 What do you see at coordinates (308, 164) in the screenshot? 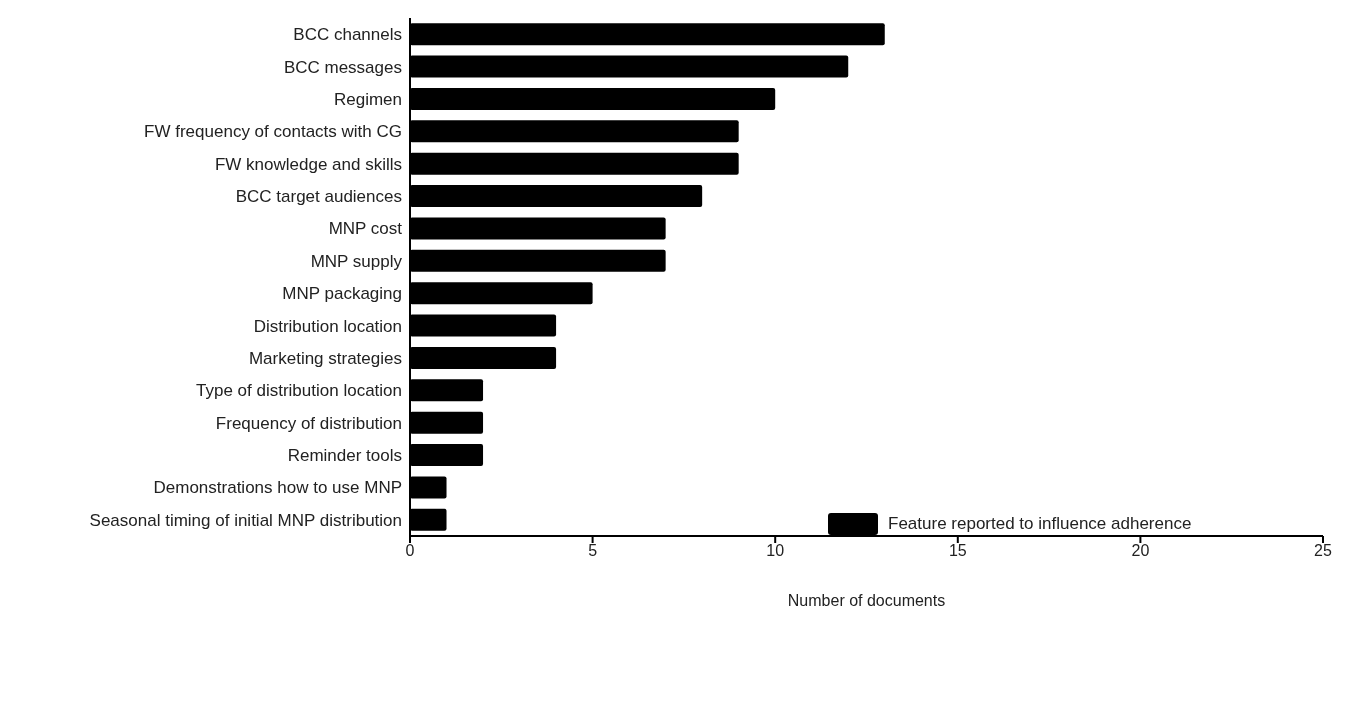
I see `y-tick-label: FW knowledge and skills` at bounding box center [308, 164].